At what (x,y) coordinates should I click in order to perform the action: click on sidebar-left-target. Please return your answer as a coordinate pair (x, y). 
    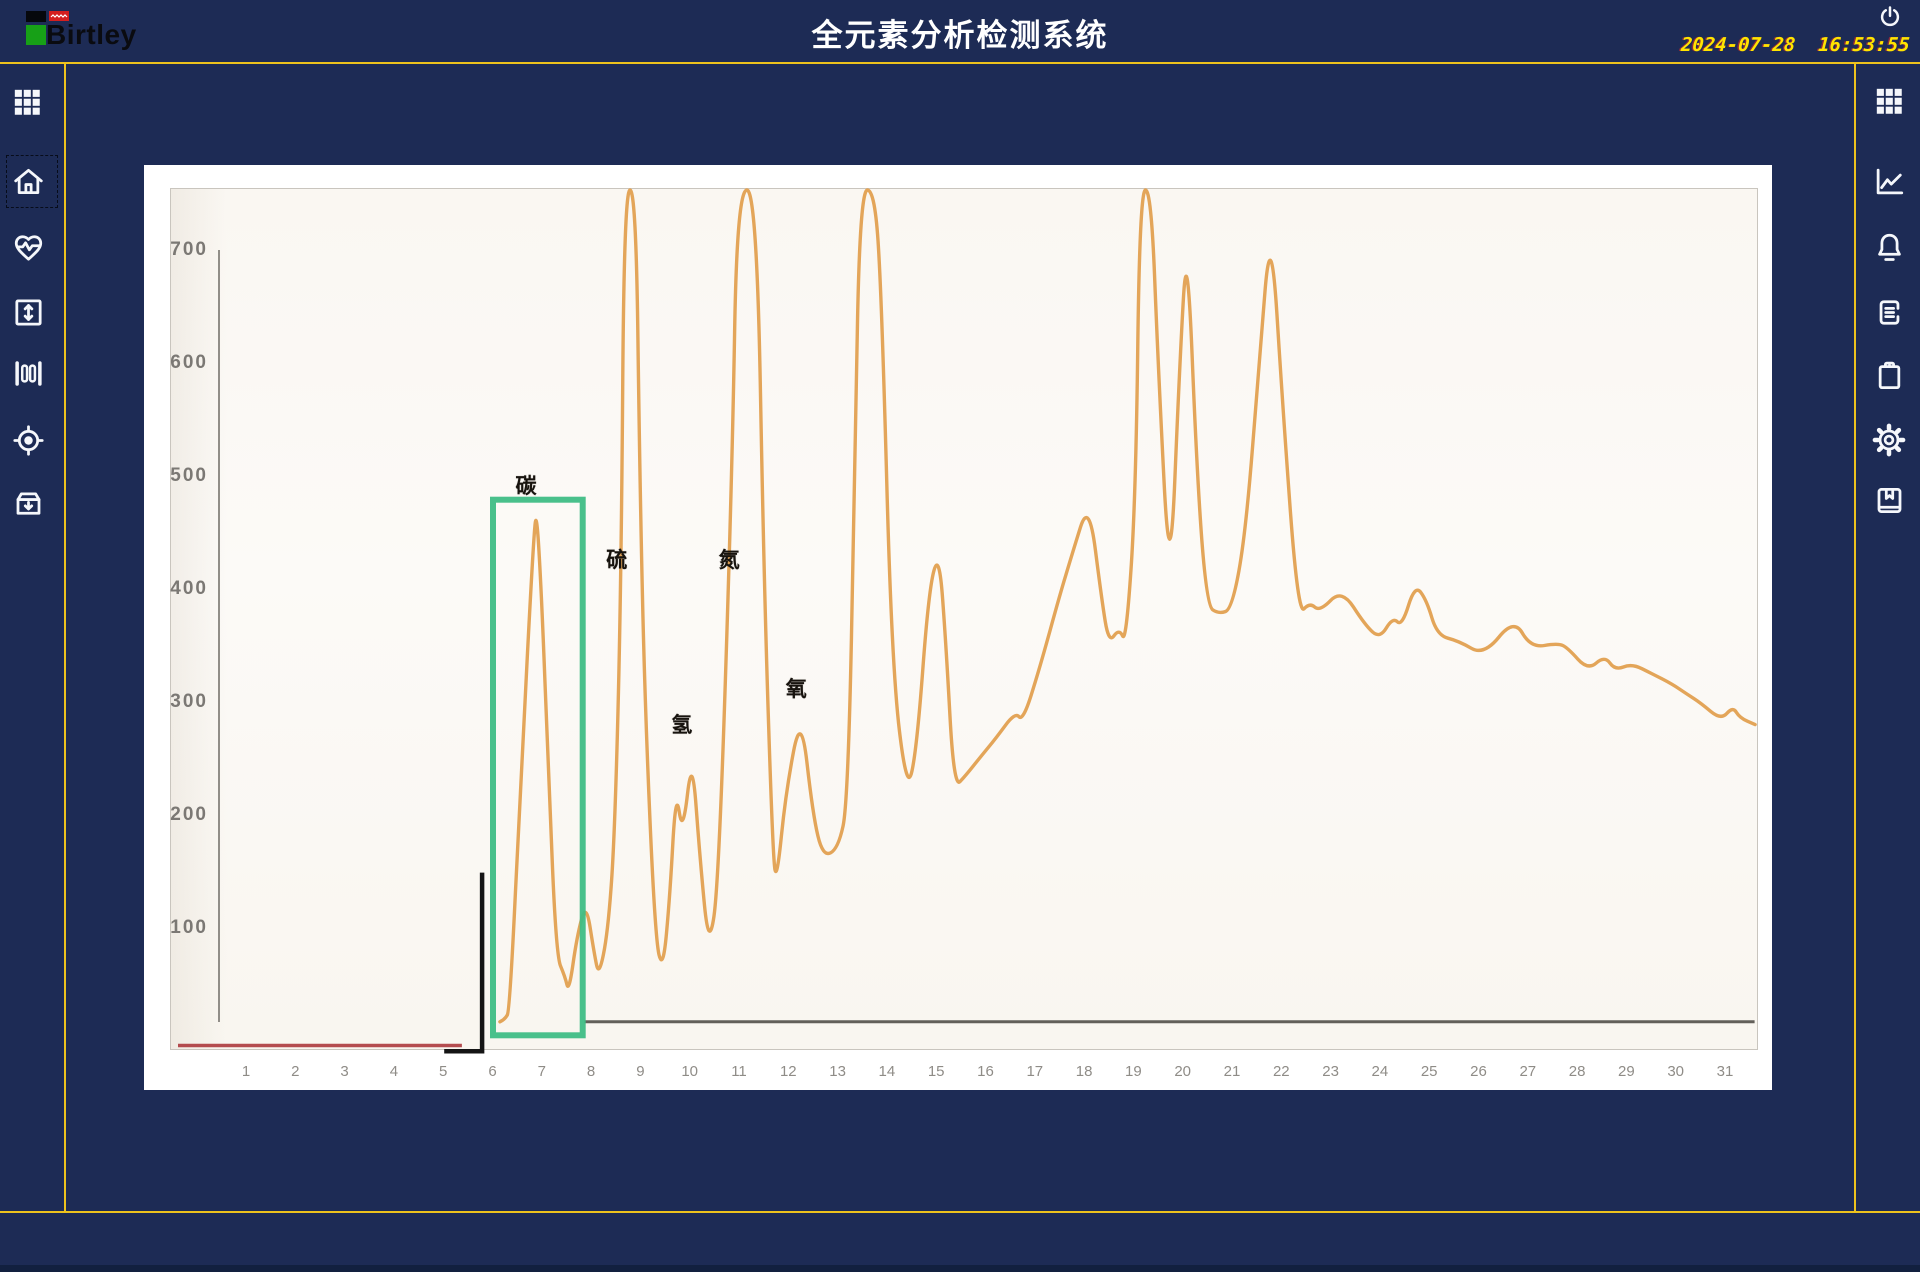
    Looking at the image, I should click on (28, 440).